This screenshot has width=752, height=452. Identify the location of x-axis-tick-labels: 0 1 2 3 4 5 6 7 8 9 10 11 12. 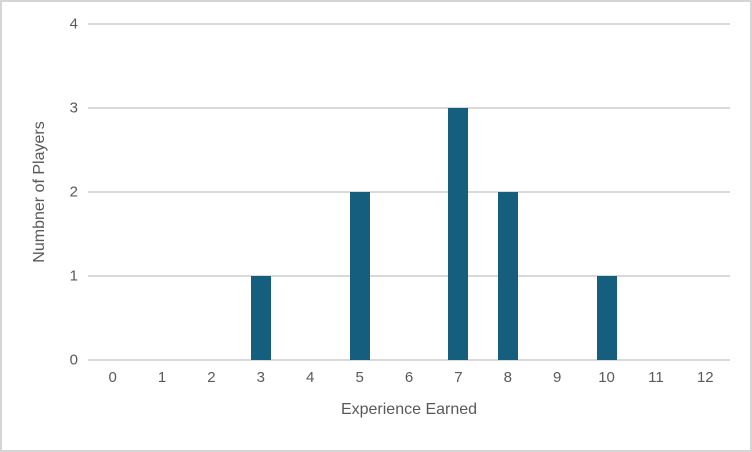
(409, 380).